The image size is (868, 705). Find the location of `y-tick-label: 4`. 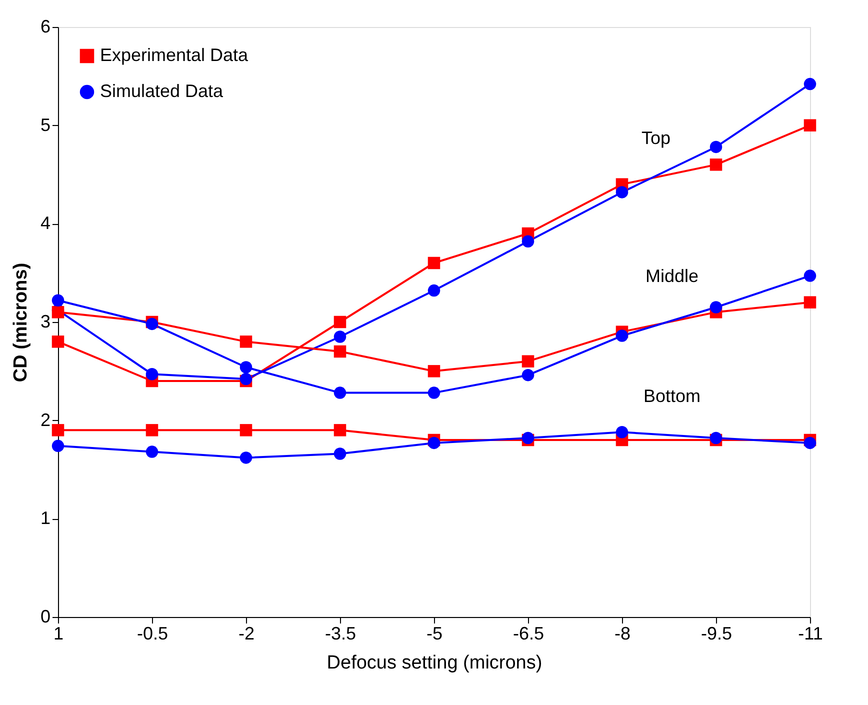

y-tick-label: 4 is located at coordinates (45, 223).